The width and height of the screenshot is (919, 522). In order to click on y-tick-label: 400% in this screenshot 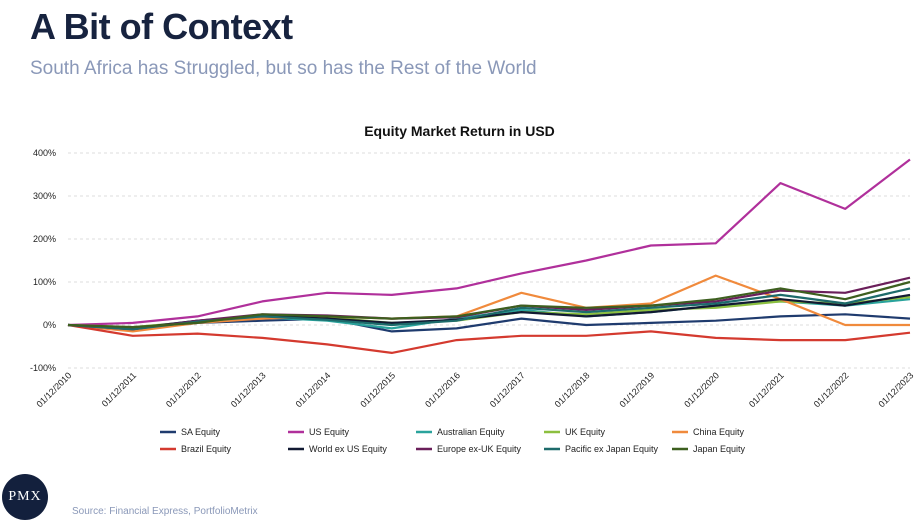, I will do `click(44, 153)`.